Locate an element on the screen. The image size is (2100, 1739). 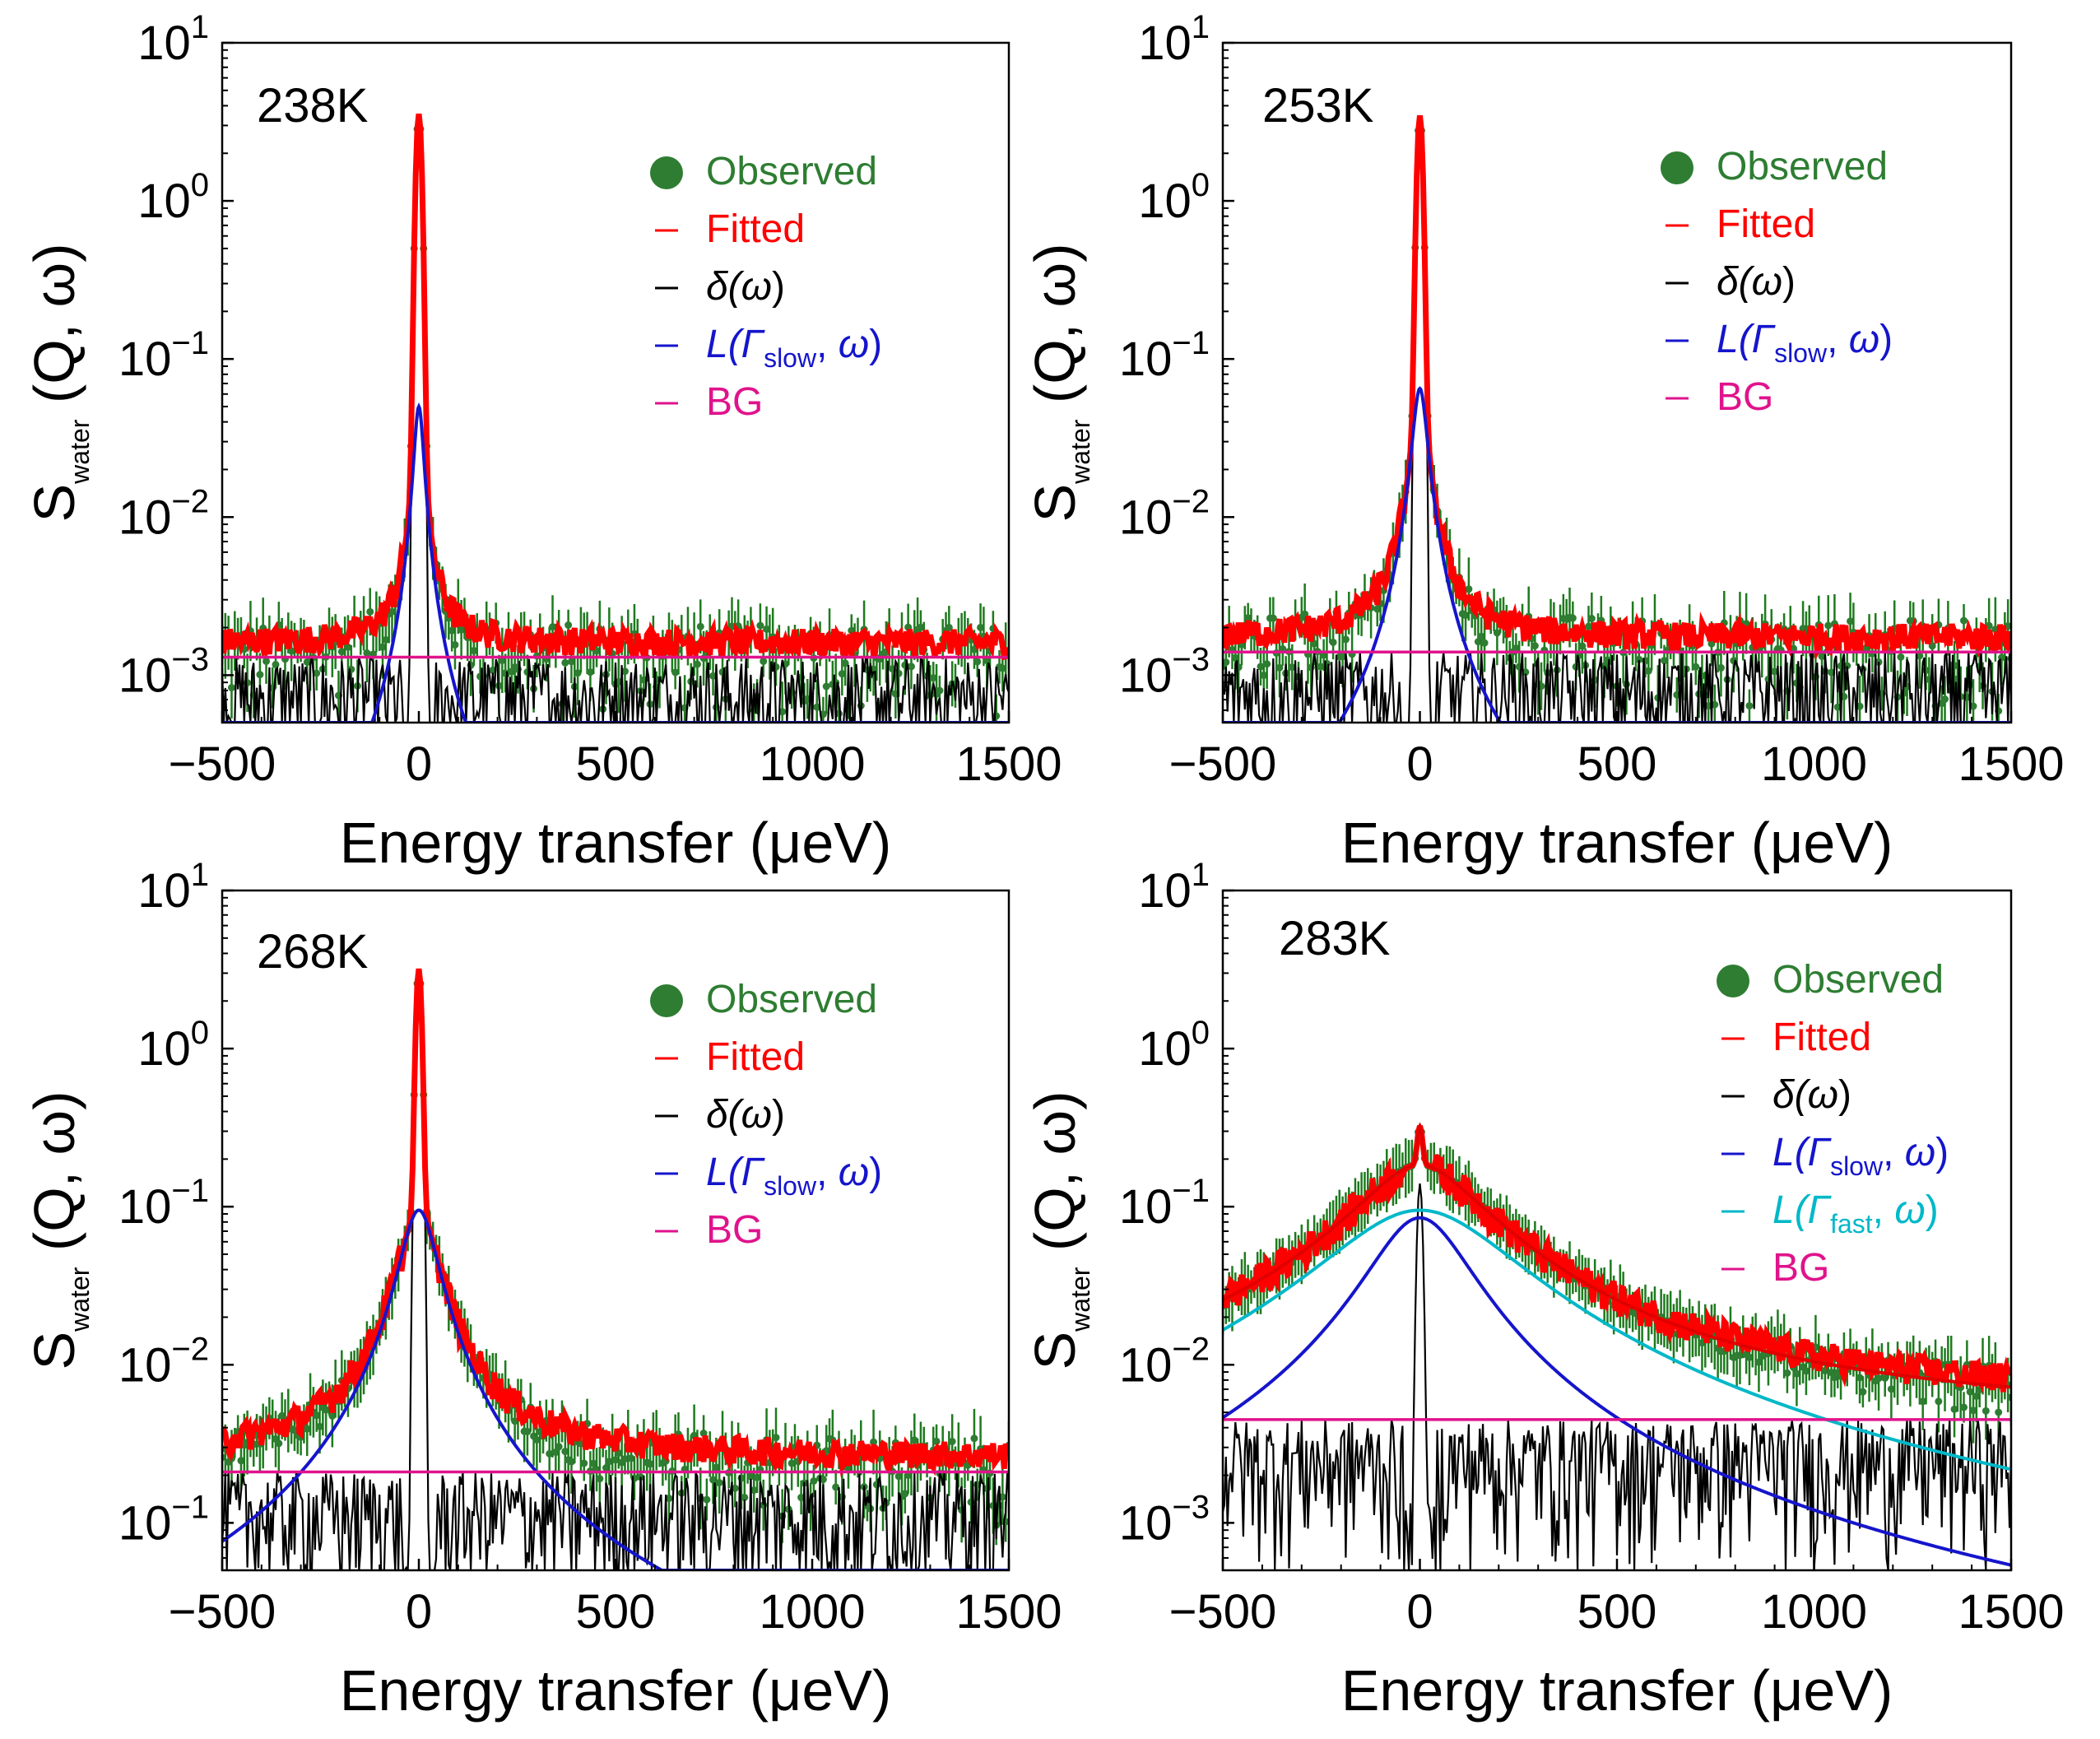
y-tick-label: 10¹ is located at coordinates (173, 887).